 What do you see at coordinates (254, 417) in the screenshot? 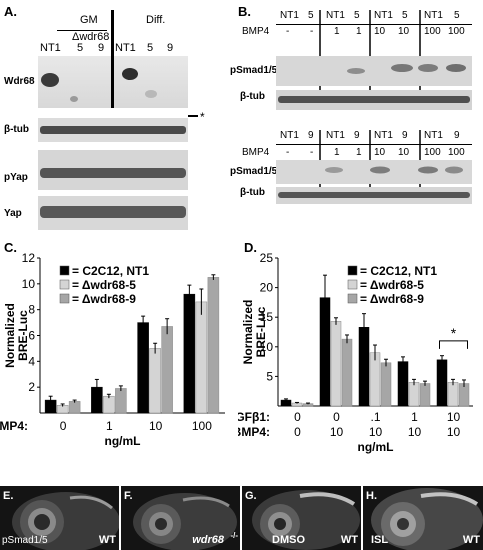
I see `x-row-label: TGFβ1:` at bounding box center [254, 417].